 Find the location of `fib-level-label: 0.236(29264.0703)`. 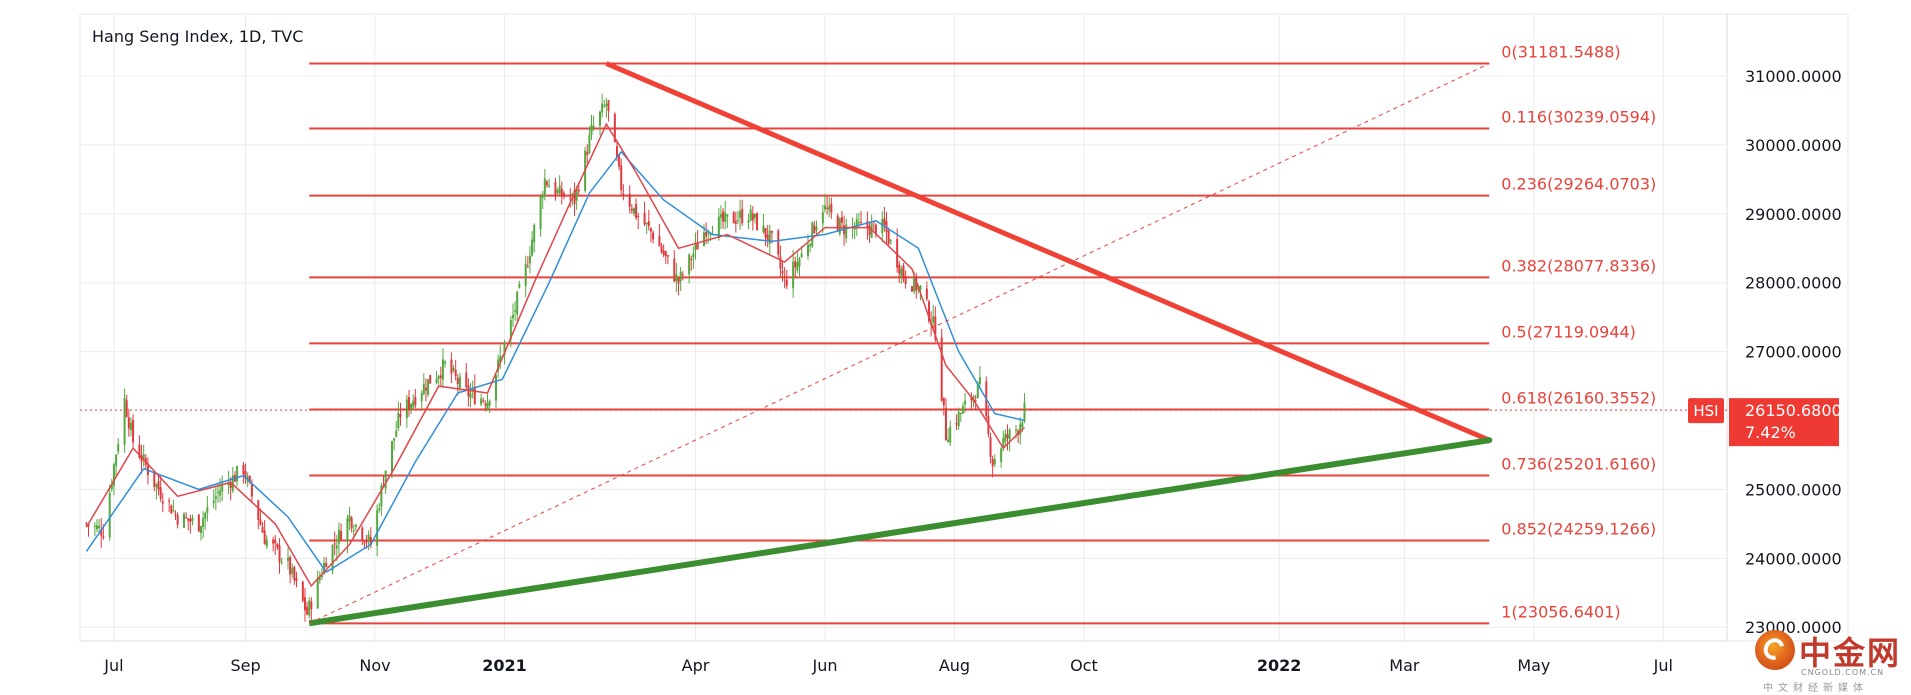

fib-level-label: 0.236(29264.0703) is located at coordinates (1578, 184).